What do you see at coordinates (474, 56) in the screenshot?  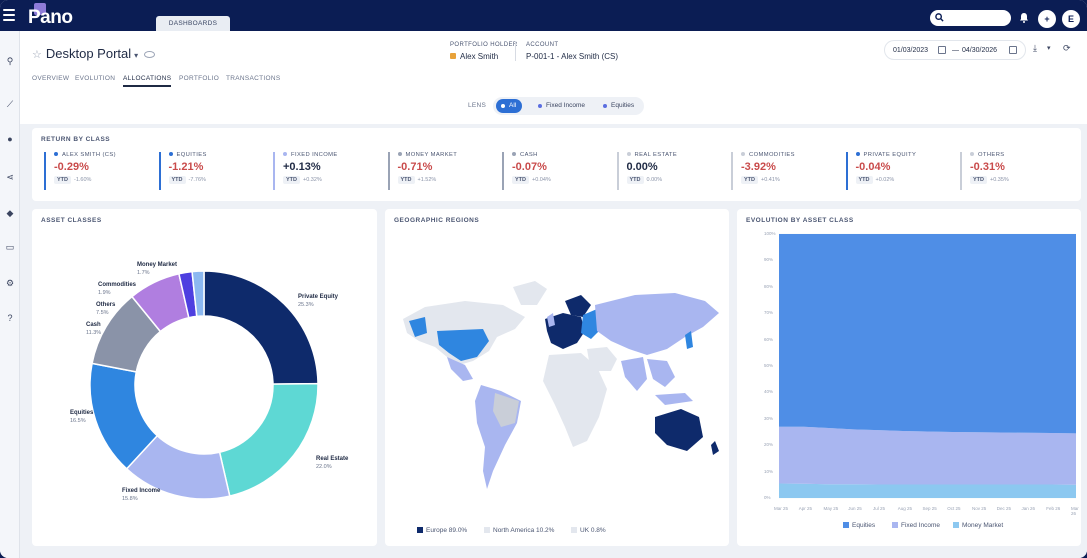 I see `portfolio-holder: Alex Smith` at bounding box center [474, 56].